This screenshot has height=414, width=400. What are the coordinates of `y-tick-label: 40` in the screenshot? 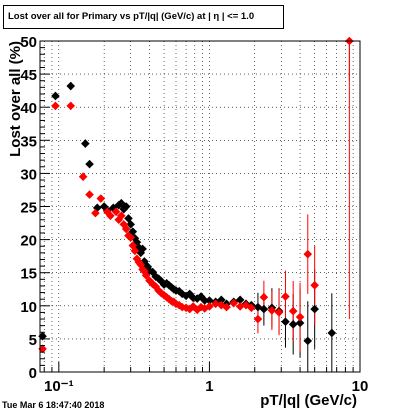 It's located at (28, 108).